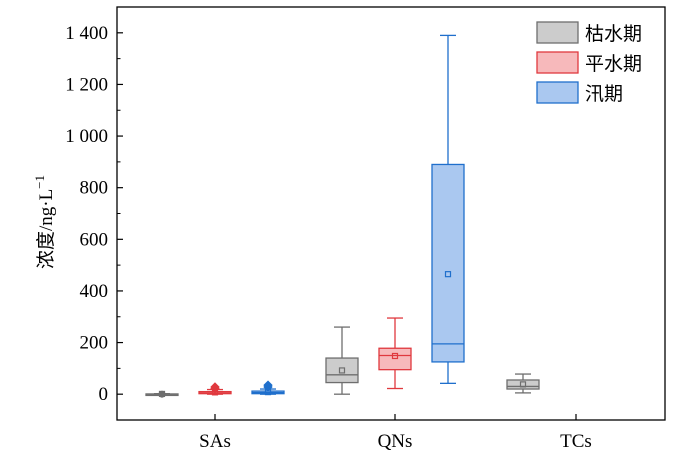 The height and width of the screenshot is (454, 700). What do you see at coordinates (215, 441) in the screenshot?
I see `x-tick-label: SAs` at bounding box center [215, 441].